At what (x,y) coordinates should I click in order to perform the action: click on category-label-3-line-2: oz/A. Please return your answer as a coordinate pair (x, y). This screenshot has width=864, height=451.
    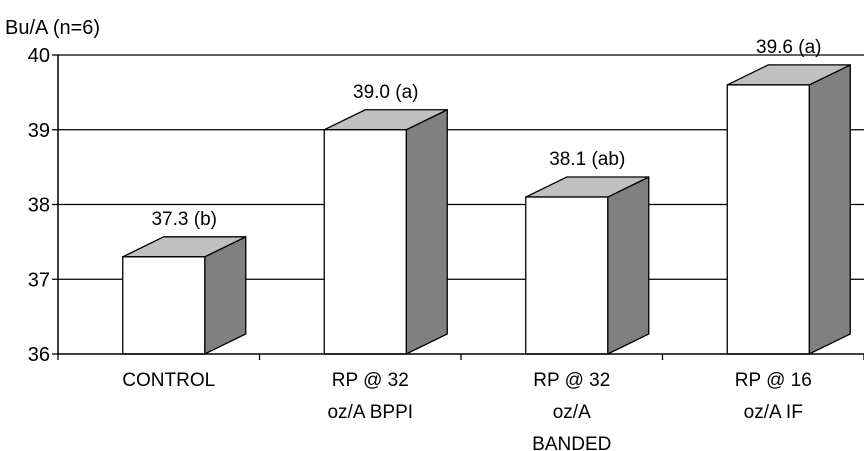
    Looking at the image, I should click on (572, 412).